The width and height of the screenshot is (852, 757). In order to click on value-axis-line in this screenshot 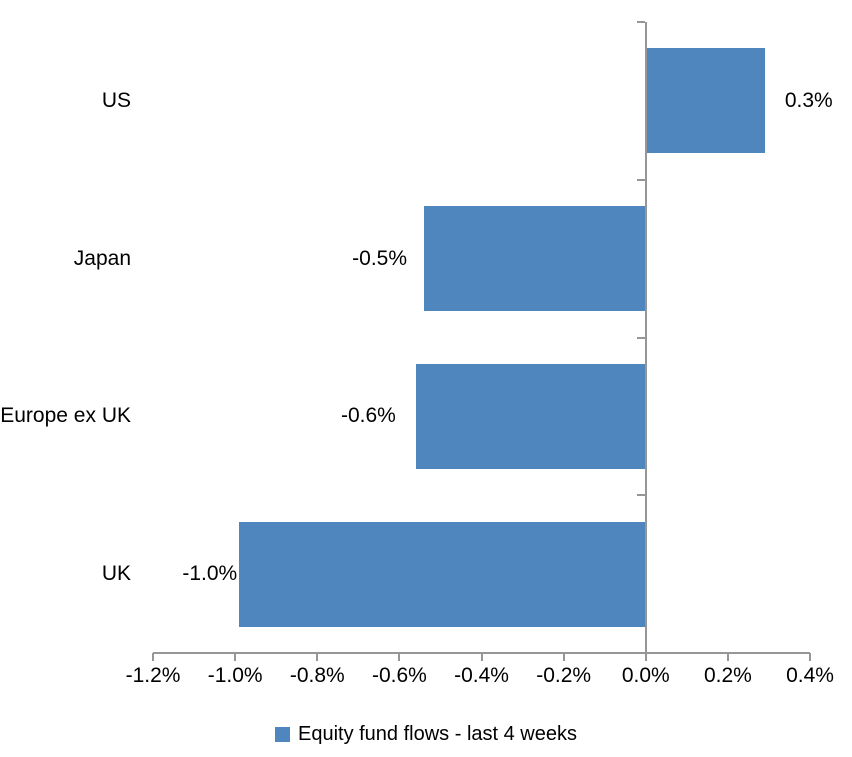, I will do `click(481, 653)`.